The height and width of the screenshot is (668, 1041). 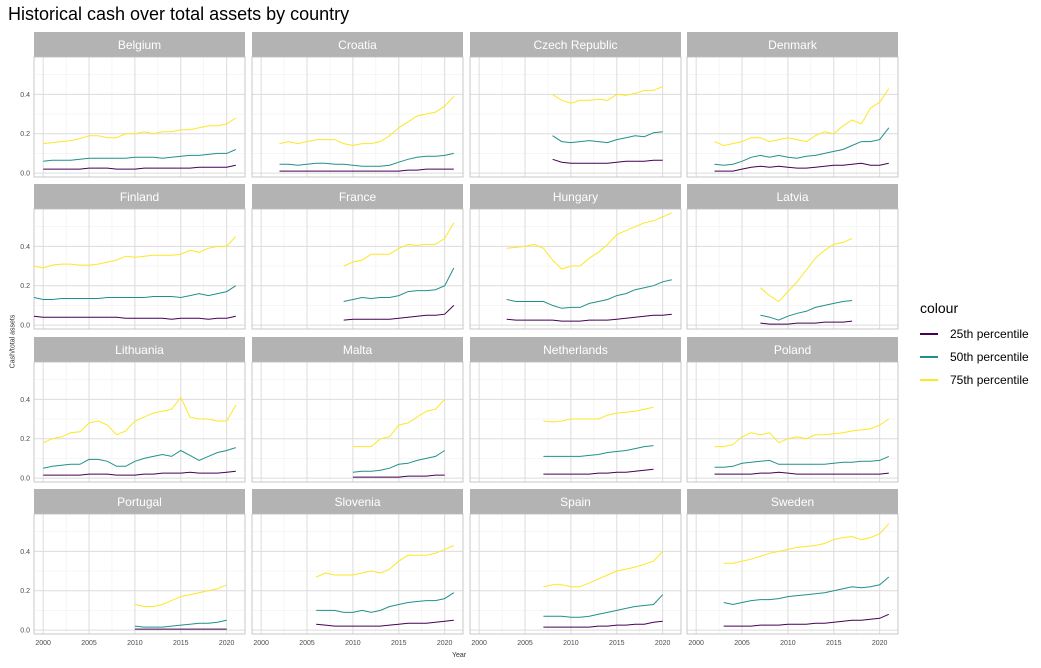 I want to click on line-poland-25th-percentile, so click(x=801, y=473).